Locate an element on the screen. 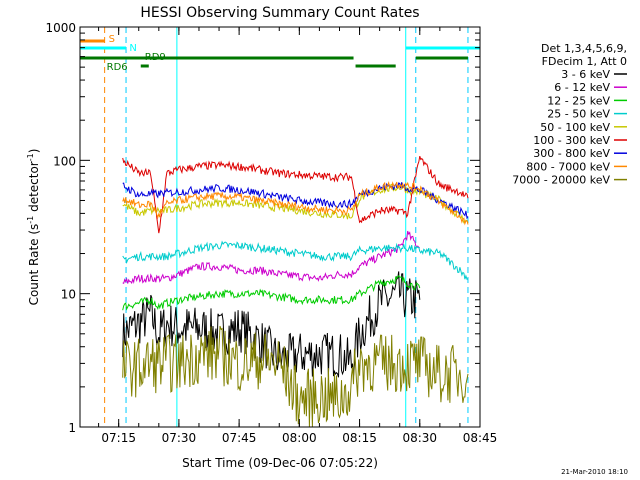  flag-label: S is located at coordinates (112, 39).